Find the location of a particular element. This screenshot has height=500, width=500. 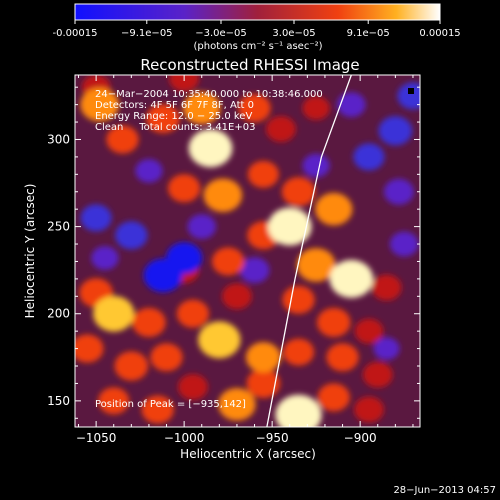

colorbar-tick-label: 9.1e−05 is located at coordinates (368, 33).